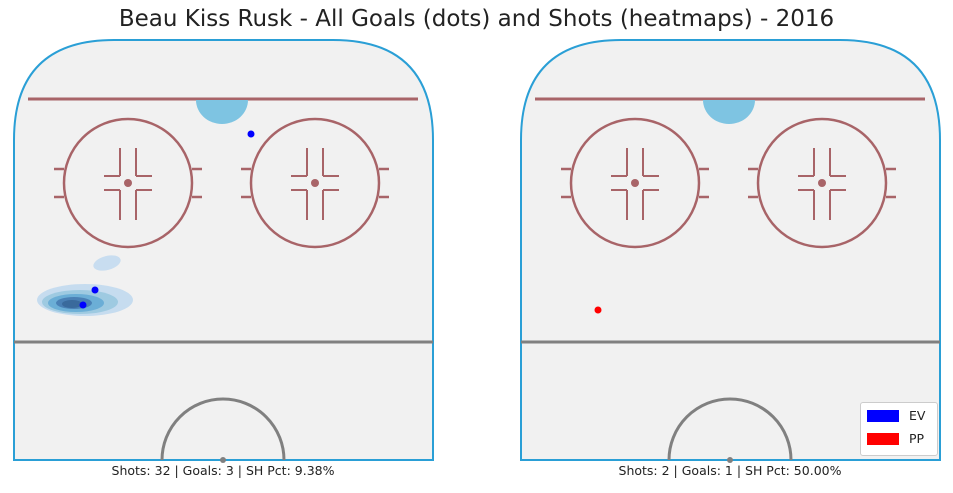  Describe the element at coordinates (730, 429) in the screenshot. I see `right-center-circle` at that location.